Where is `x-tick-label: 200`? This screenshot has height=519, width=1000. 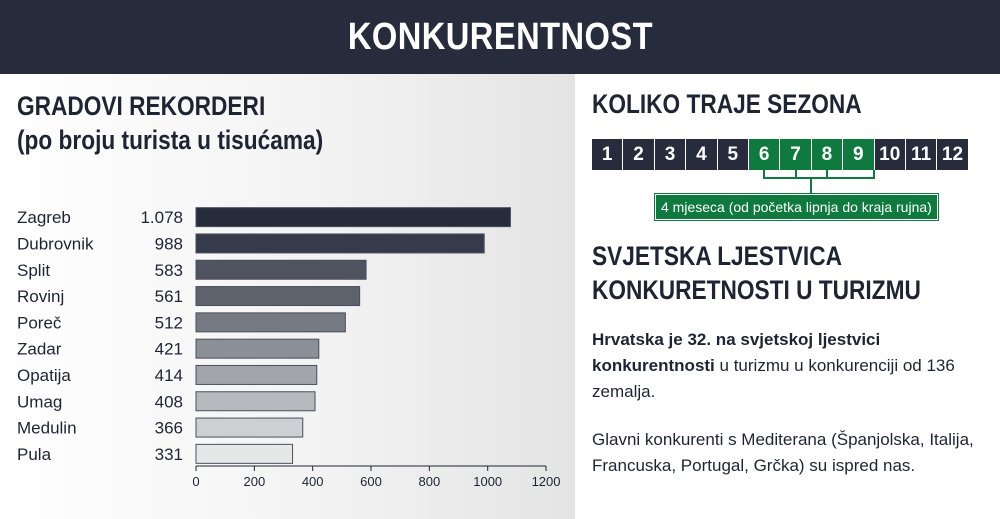
x-tick-label: 200 is located at coordinates (254, 481).